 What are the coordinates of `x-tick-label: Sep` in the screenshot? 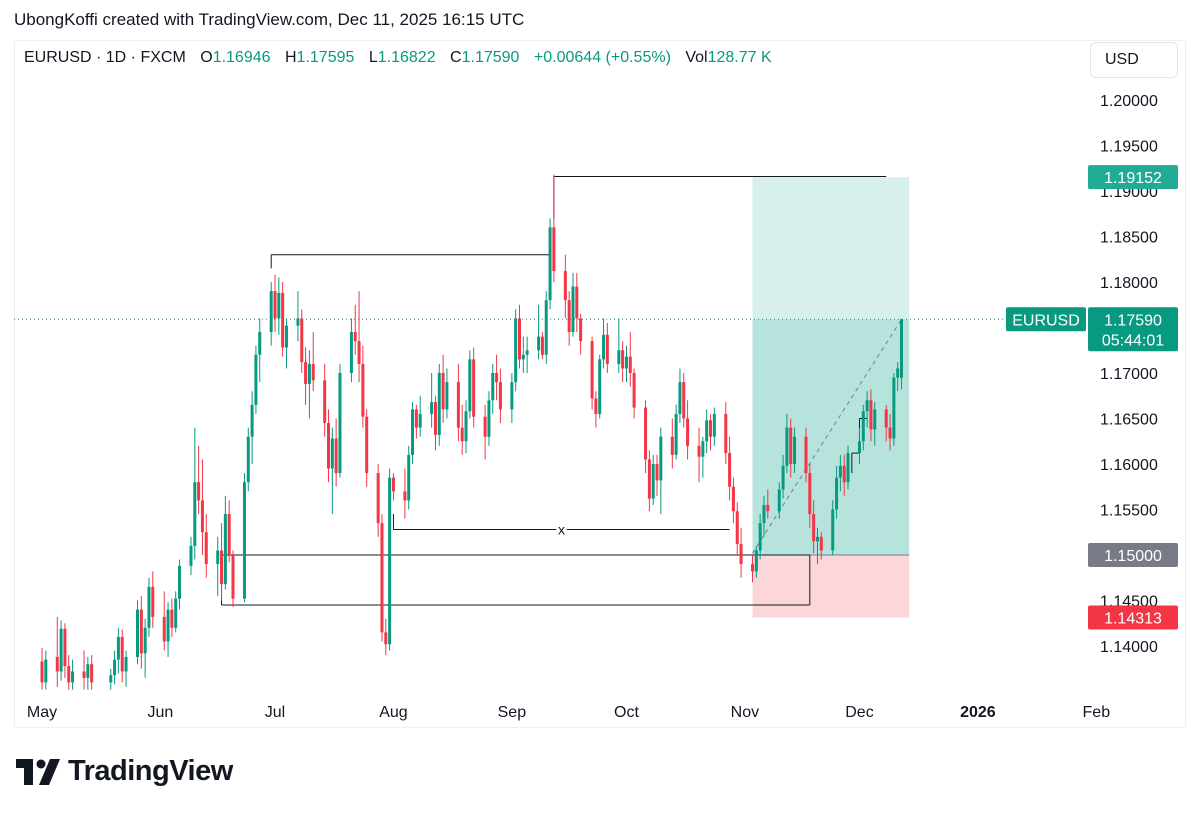 It's located at (512, 712).